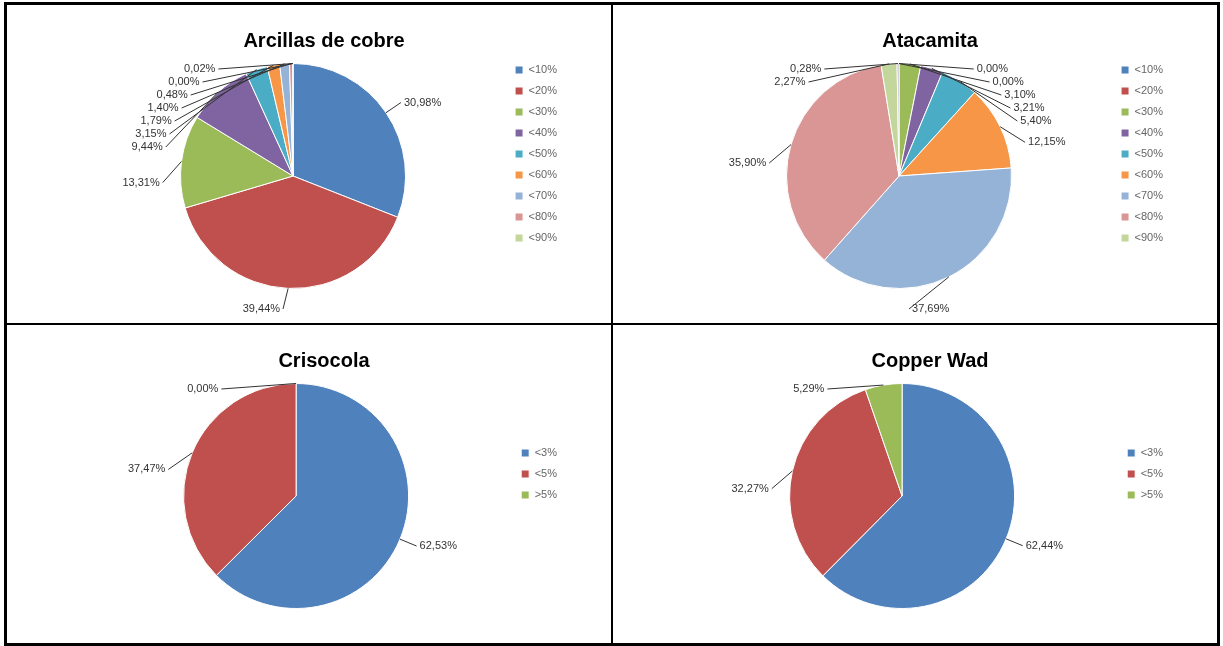 Image resolution: width=1223 pixels, height=646 pixels. I want to click on data-label: 0,28%, so click(806, 68).